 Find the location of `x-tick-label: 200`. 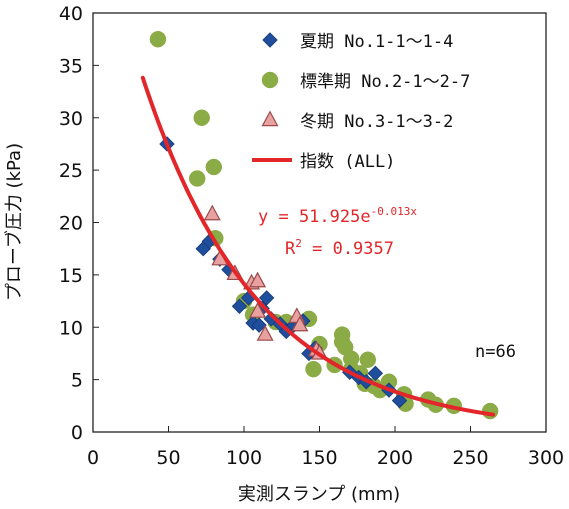

x-tick-label: 200 is located at coordinates (395, 458).